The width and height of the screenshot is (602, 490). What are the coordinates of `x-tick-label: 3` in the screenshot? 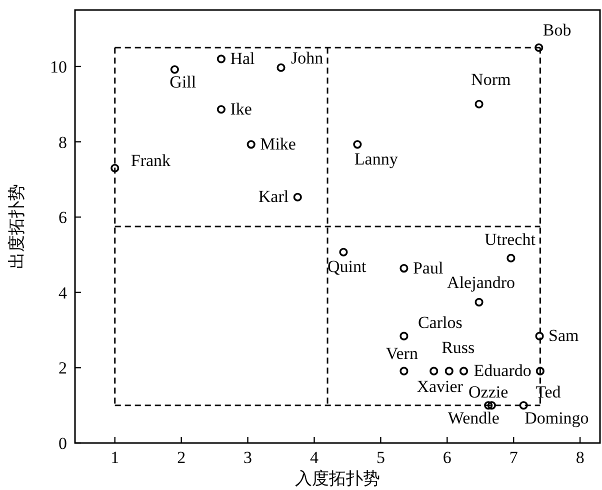 It's located at (248, 457).